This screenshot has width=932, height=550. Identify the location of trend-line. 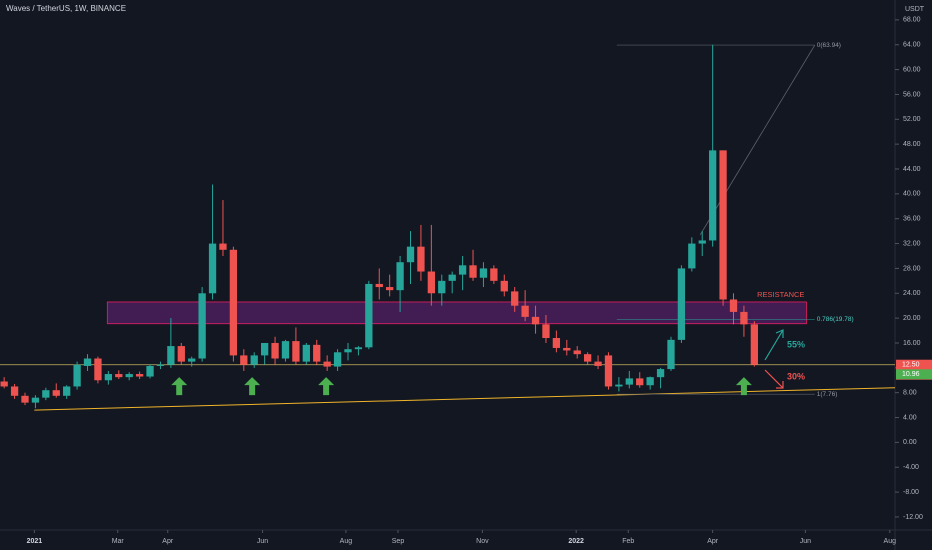
(465, 399).